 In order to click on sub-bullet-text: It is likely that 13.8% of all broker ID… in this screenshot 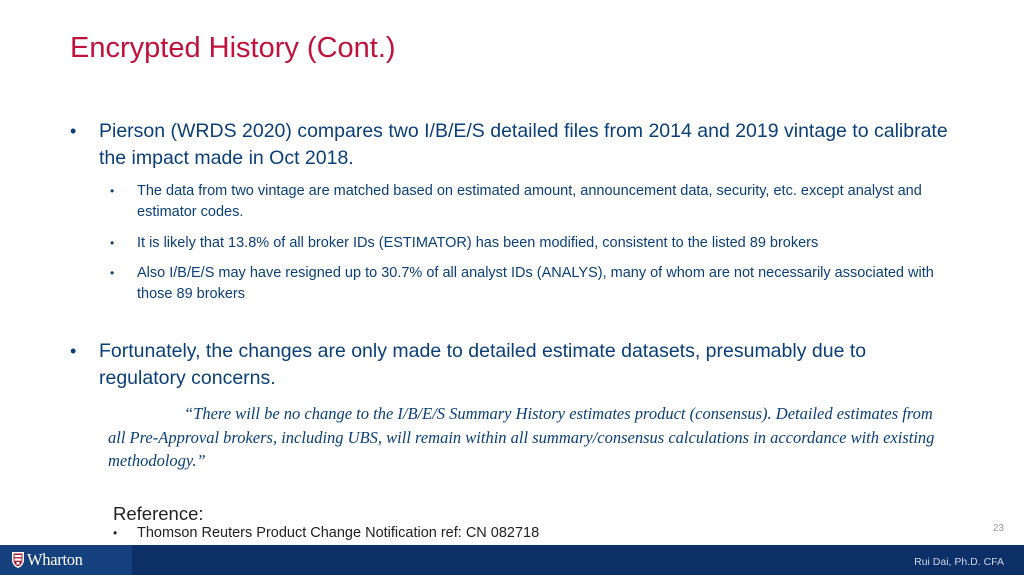, I will do `click(478, 243)`.